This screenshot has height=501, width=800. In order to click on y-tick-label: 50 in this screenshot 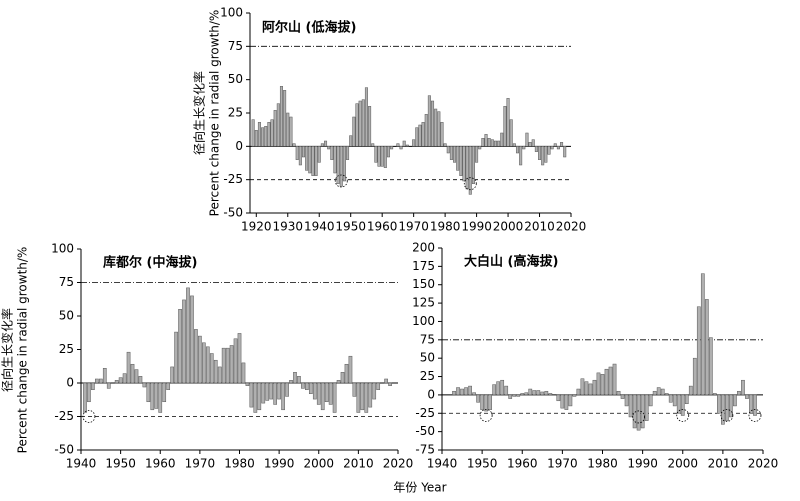, I will do `click(66, 316)`.